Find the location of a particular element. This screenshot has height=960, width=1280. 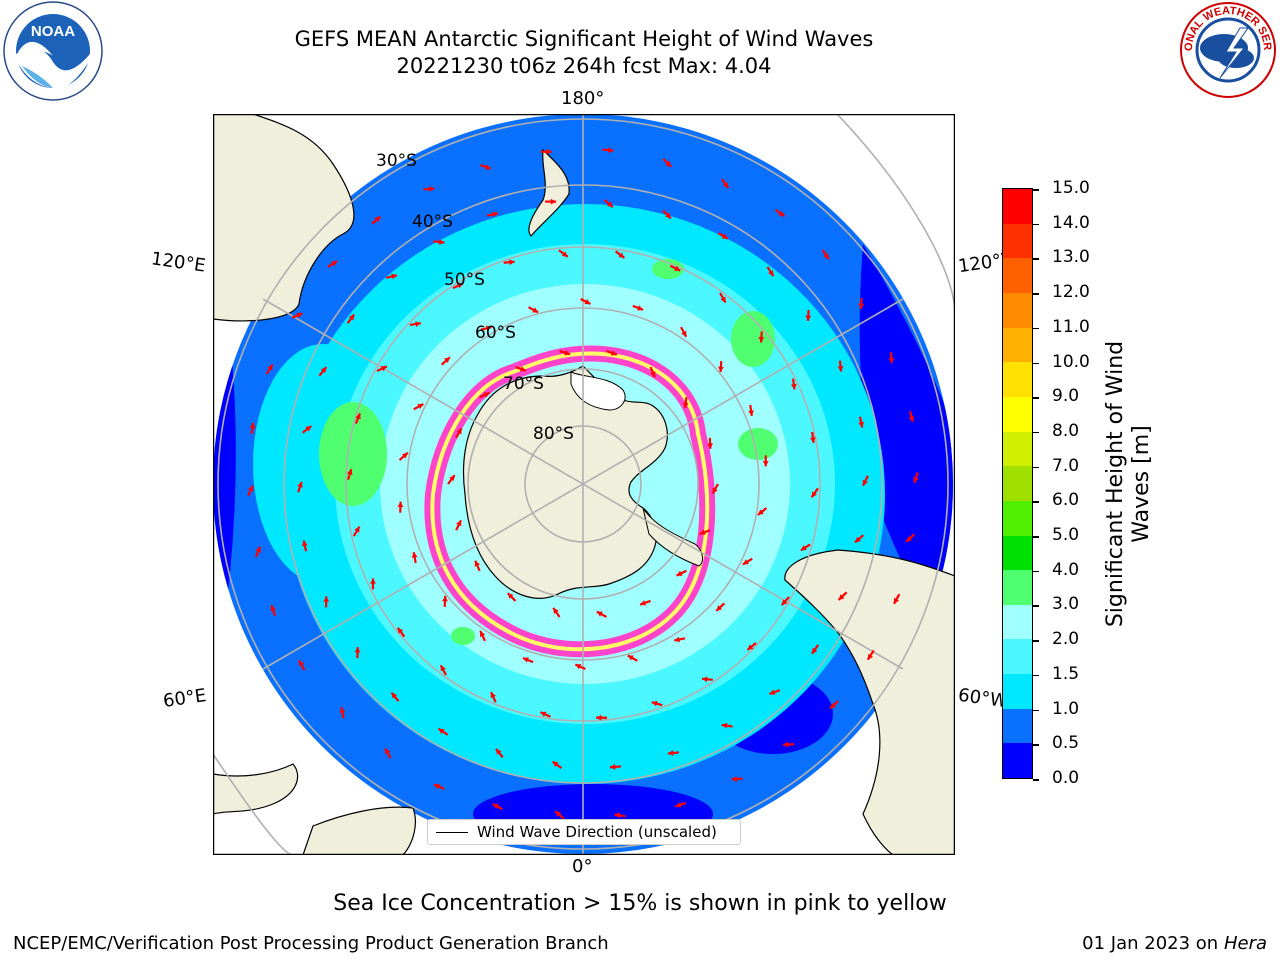

legend-line-sample is located at coordinates (452, 832).